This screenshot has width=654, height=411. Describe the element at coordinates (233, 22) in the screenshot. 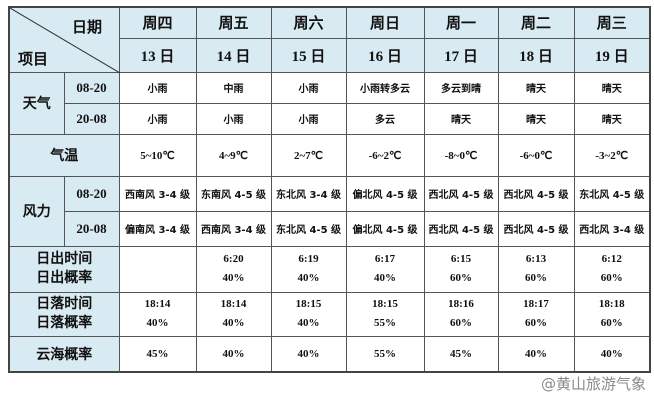

I see `dow-cell: 周五` at that location.